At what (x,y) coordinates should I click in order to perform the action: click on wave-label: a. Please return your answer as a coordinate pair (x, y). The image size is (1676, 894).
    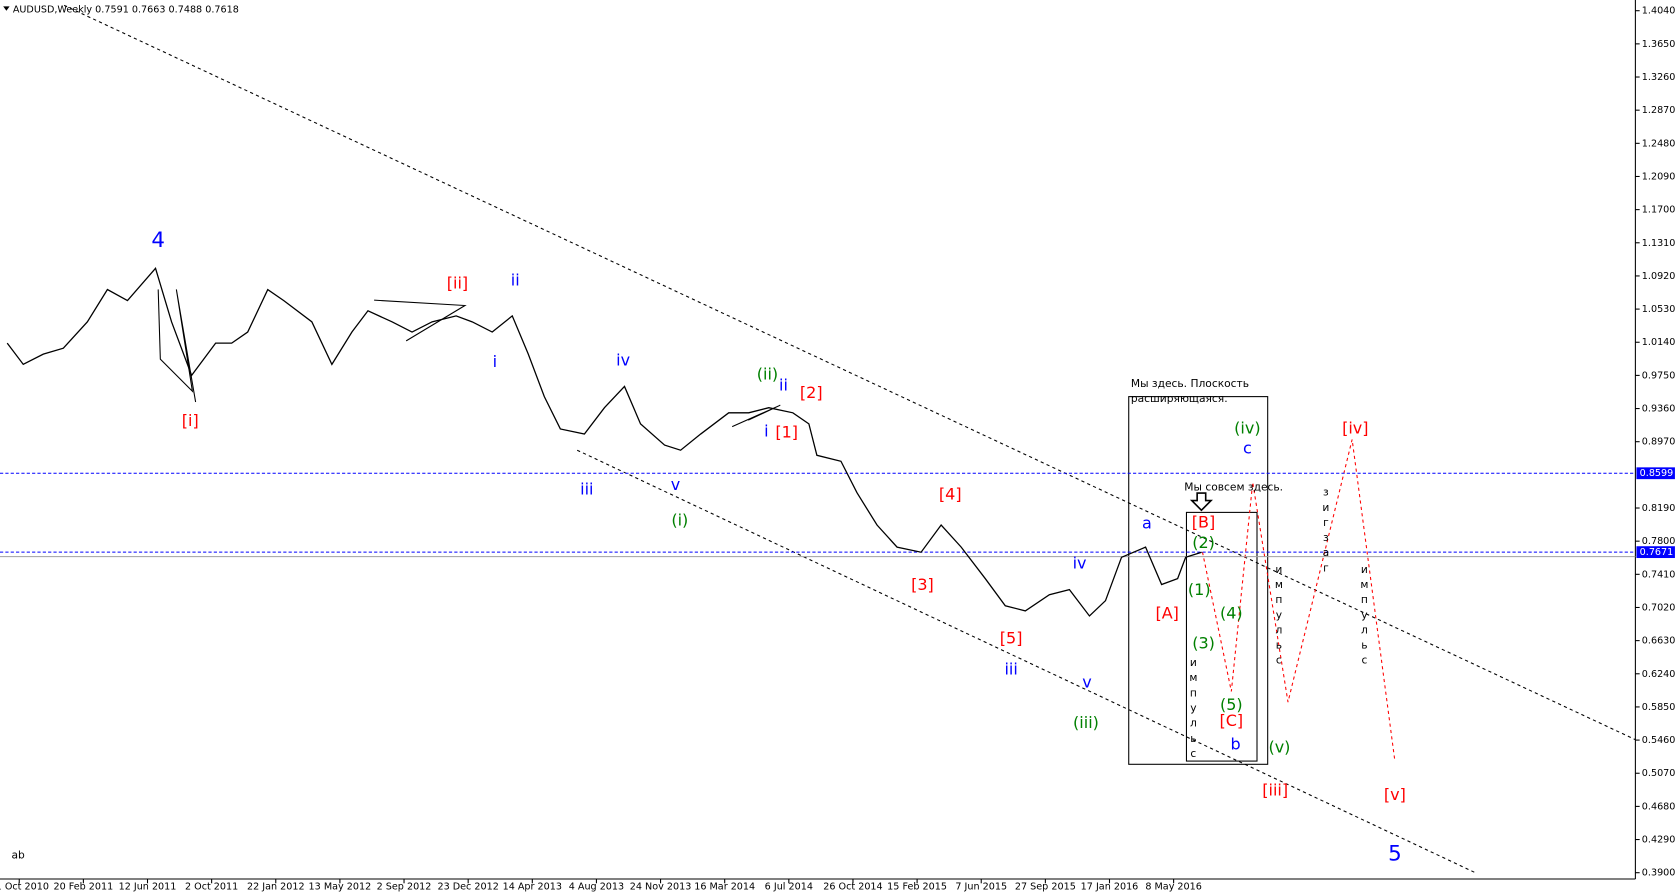
    Looking at the image, I should click on (1147, 523).